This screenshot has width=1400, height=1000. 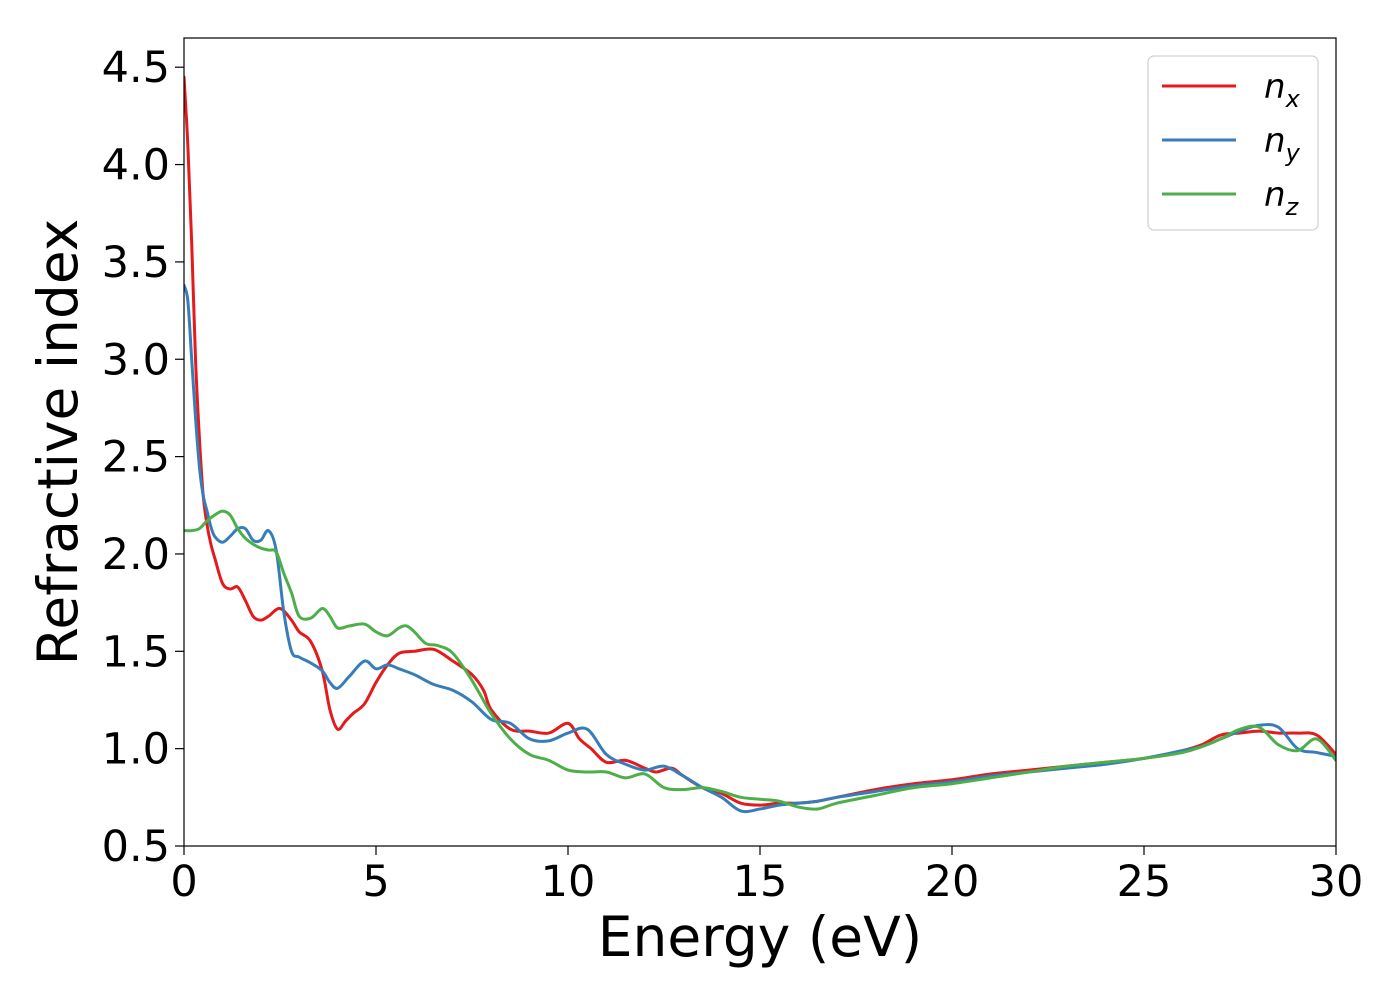 What do you see at coordinates (568, 882) in the screenshot?
I see `x-tick-label: 10` at bounding box center [568, 882].